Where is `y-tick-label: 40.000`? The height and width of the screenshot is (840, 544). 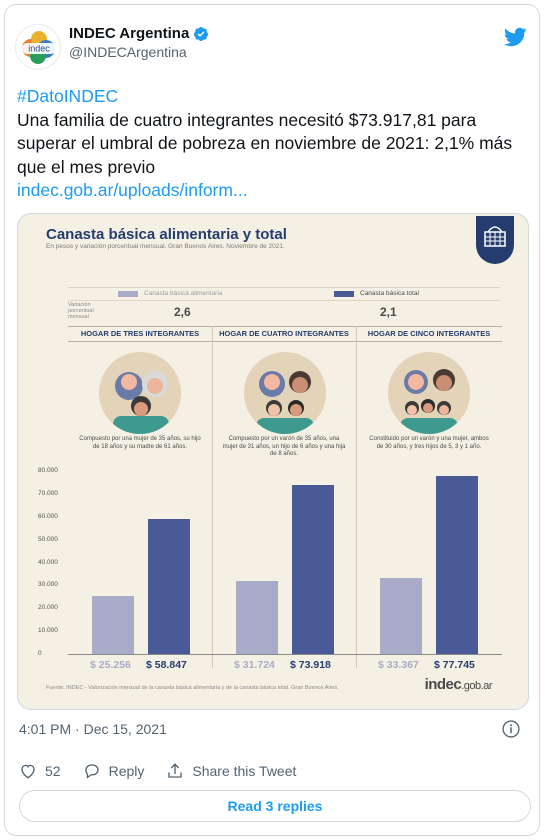
y-tick-label: 40.000 is located at coordinates (48, 562).